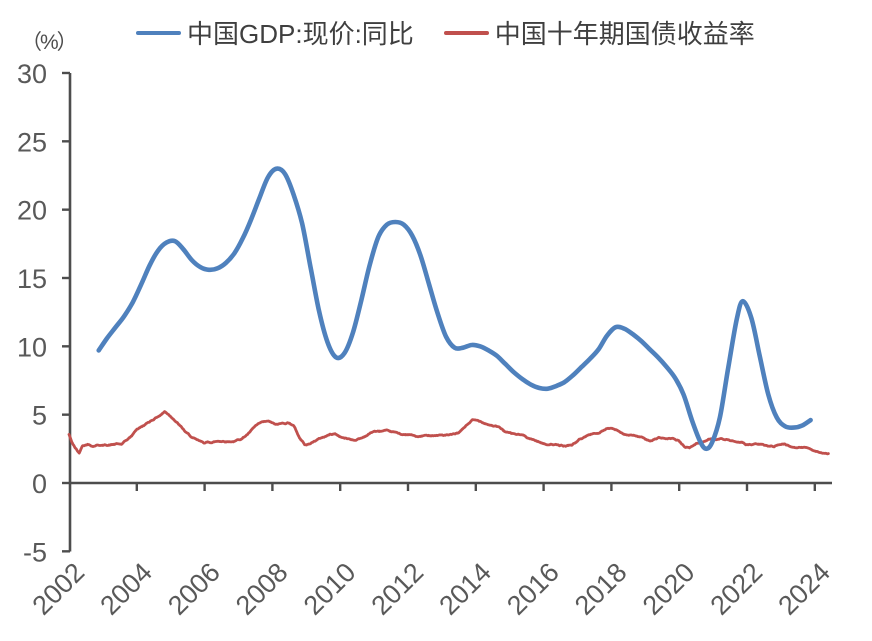 Image resolution: width=872 pixels, height=641 pixels. I want to click on x-tick-label: 2004, so click(126, 589).